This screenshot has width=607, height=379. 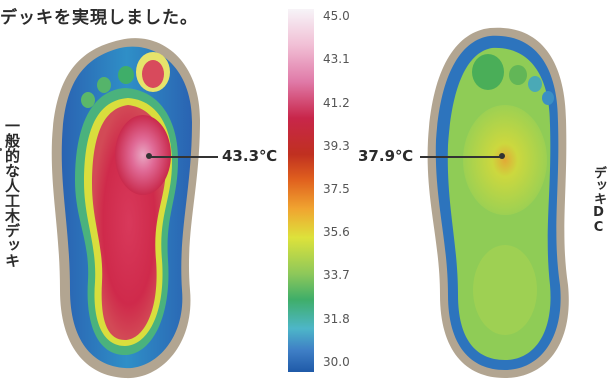 What do you see at coordinates (461, 157) in the screenshot?
I see `right-leader-line` at bounding box center [461, 157].